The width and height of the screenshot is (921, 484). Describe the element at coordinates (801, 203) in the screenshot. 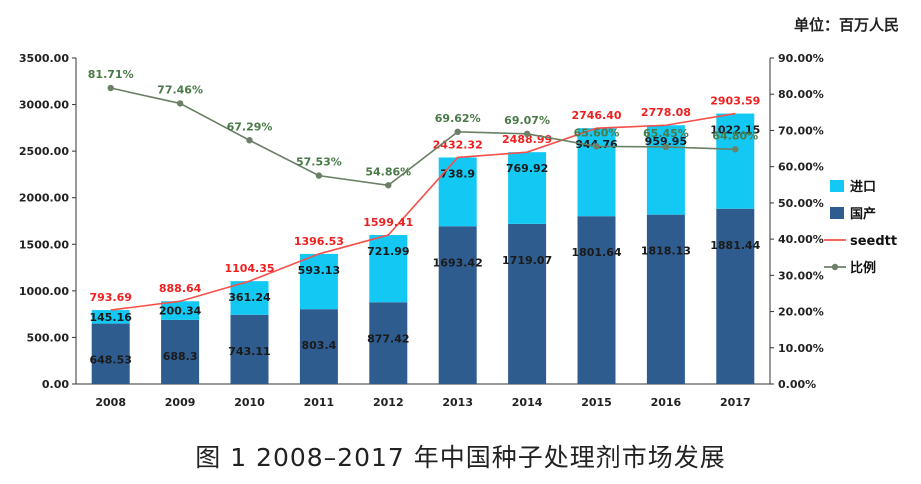

I see `y-tick-label-right: 50.00%` at that location.